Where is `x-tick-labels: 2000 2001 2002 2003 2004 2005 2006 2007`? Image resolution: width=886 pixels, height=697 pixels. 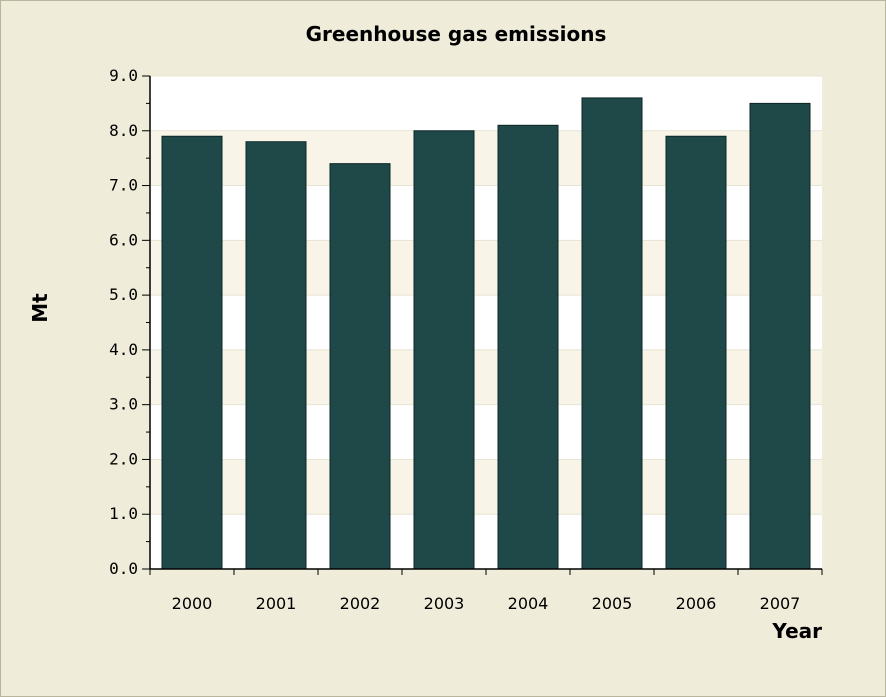 x-tick-labels: 2000 2001 2002 2003 2004 2005 2006 2007 is located at coordinates (486, 603).